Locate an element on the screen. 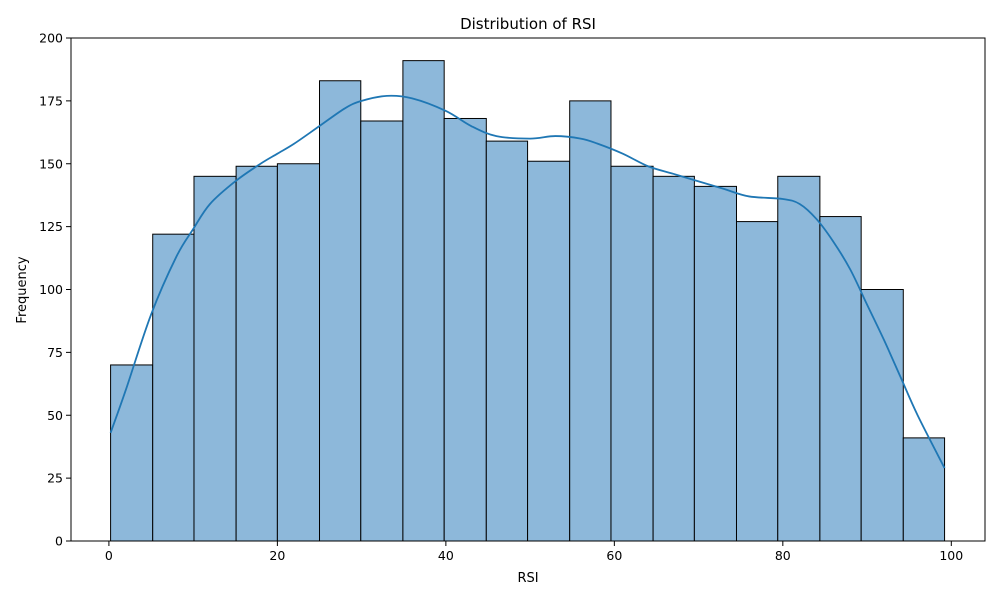 The height and width of the screenshot is (600, 1000). x-tick-label: 80 is located at coordinates (783, 555).